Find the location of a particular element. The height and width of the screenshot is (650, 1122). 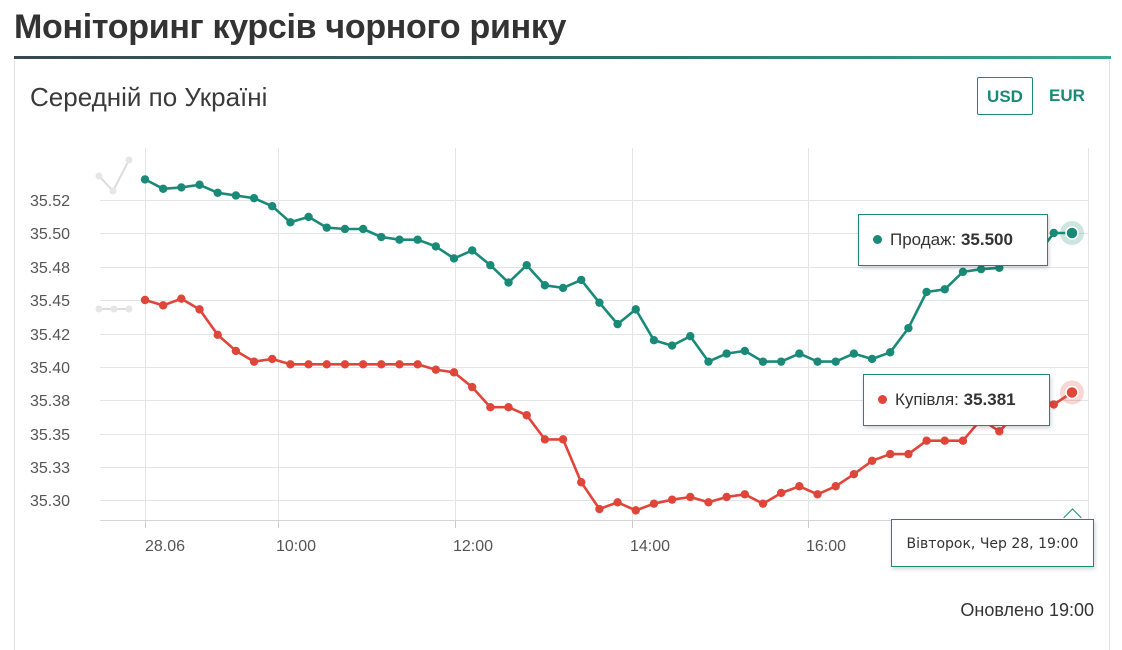

y-tick-label: 35.30 is located at coordinates (50, 501).